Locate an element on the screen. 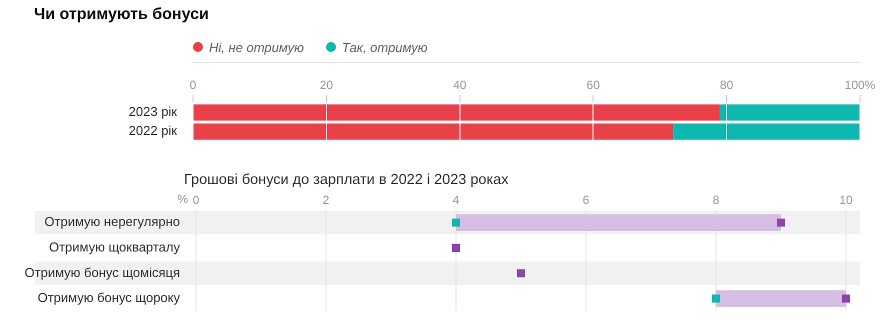 Image resolution: width=888 pixels, height=327 pixels. y-tick-label: Отримую щокварталу is located at coordinates (114, 247).